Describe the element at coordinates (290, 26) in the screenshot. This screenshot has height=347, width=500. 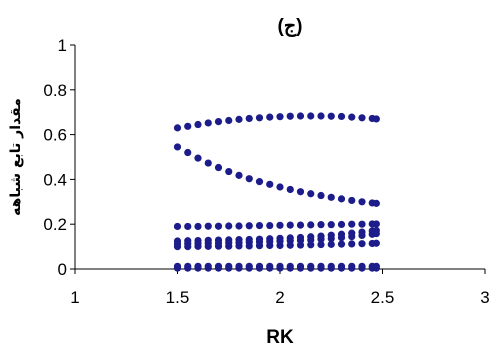
I see `chart-title: (ج)` at that location.